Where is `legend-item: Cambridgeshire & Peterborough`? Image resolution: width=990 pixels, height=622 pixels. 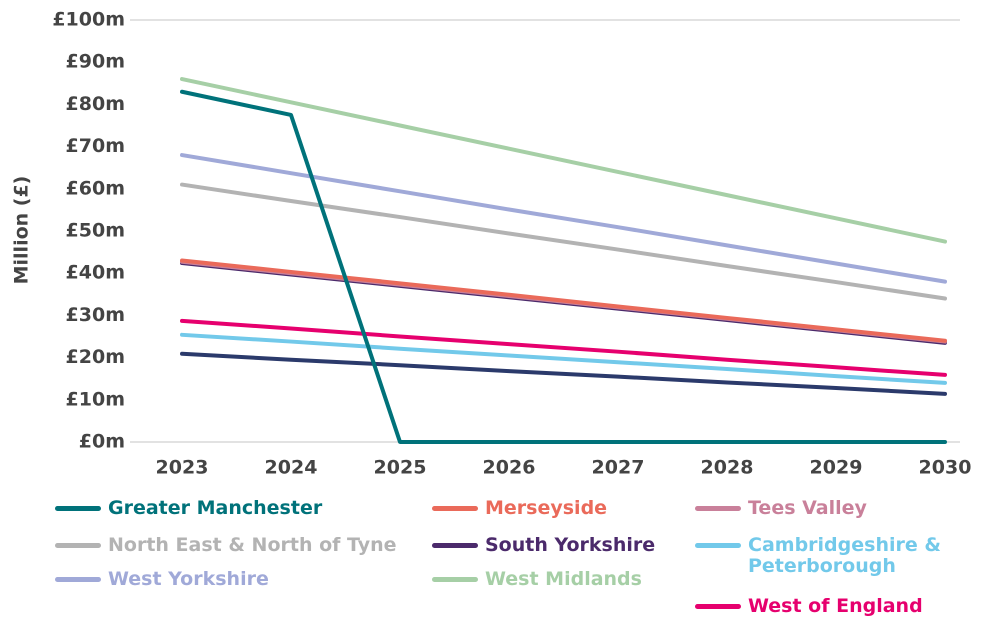
legend-item: Cambridgeshire & Peterborough is located at coordinates (821, 556).